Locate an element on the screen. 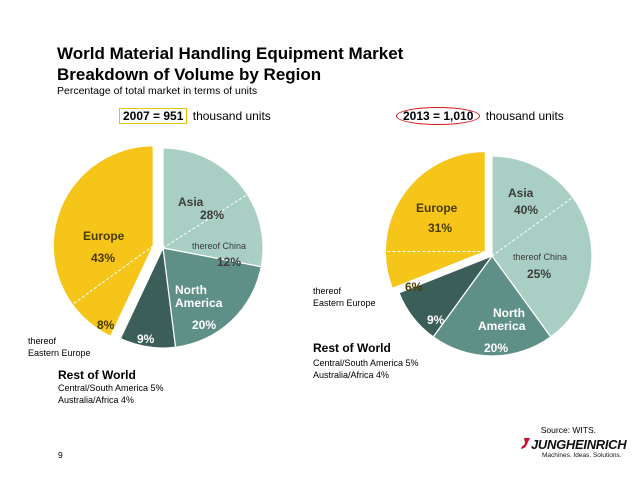  chart-2007-header: 2007 = 951 thousand units is located at coordinates (195, 116).